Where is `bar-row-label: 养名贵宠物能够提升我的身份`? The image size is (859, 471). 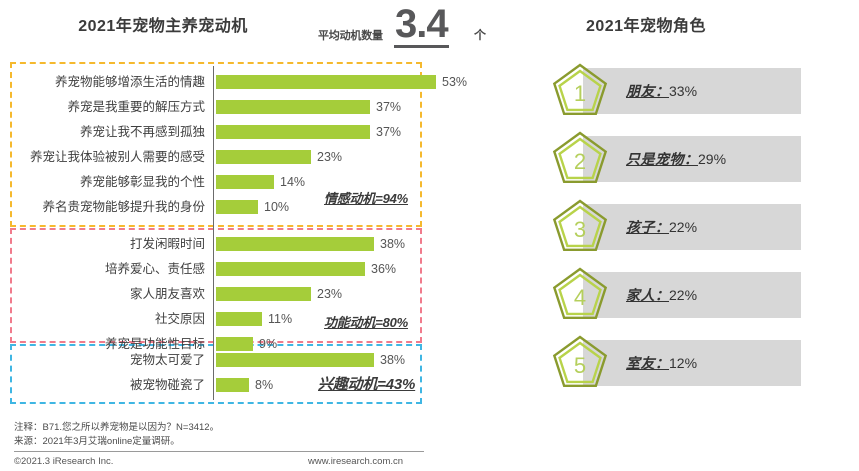
bar-row-label: 养名贵宠物能够提升我的身份 is located at coordinates (123, 207).